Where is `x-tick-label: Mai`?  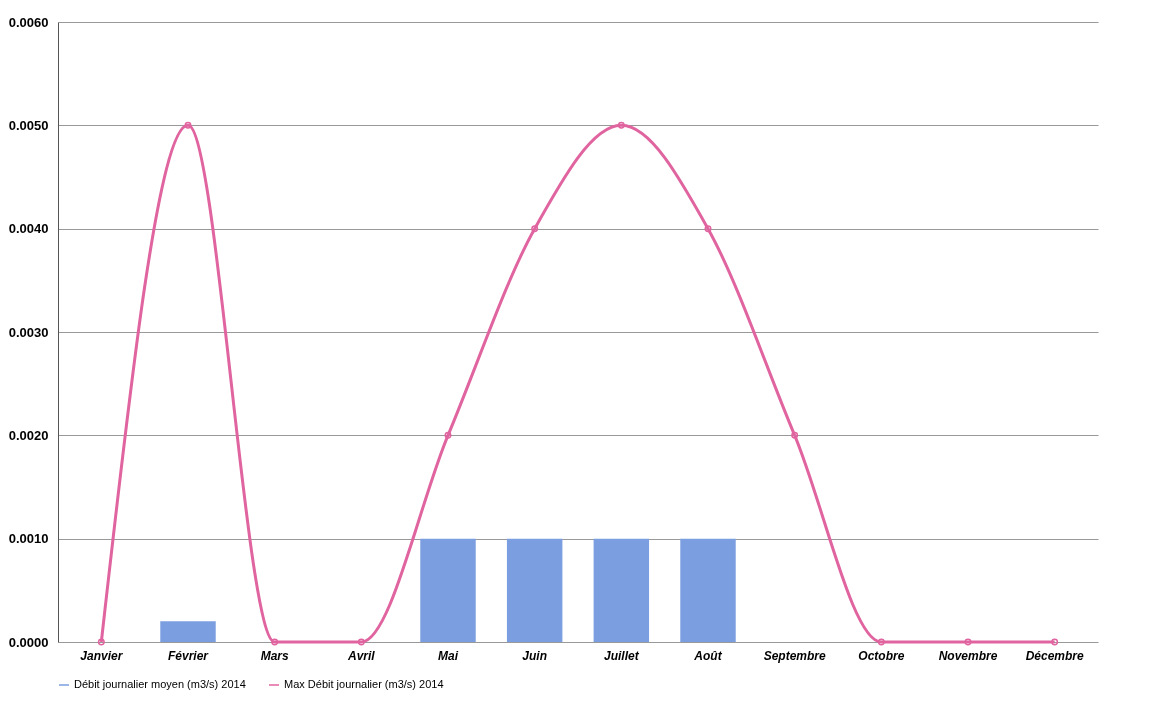 x-tick-label: Mai is located at coordinates (448, 655).